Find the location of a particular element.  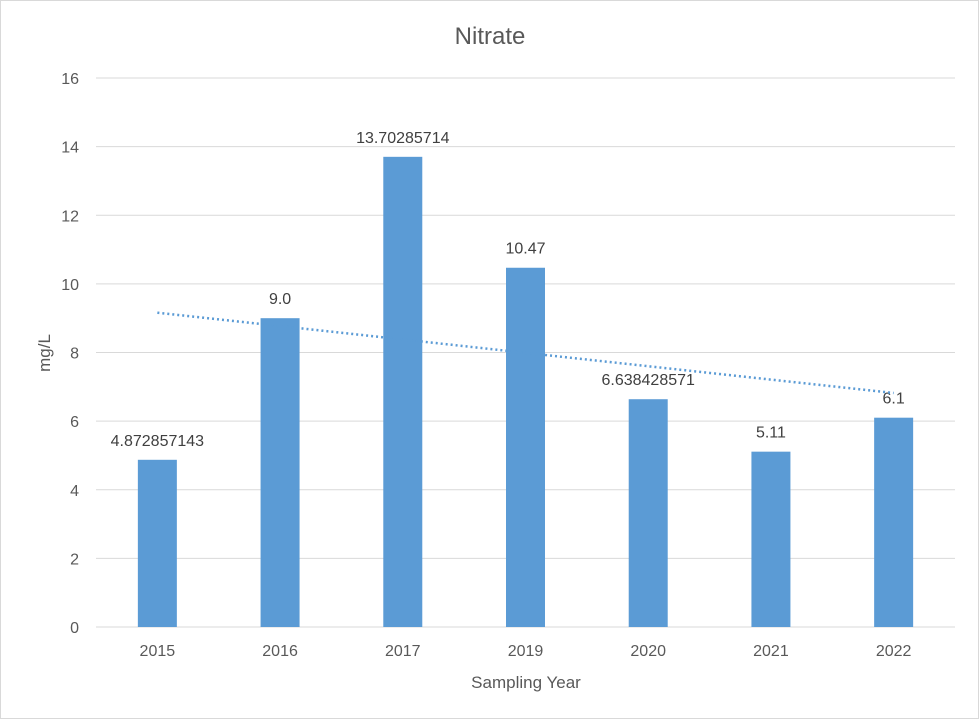

x-tick-label: 2015 is located at coordinates (158, 651).